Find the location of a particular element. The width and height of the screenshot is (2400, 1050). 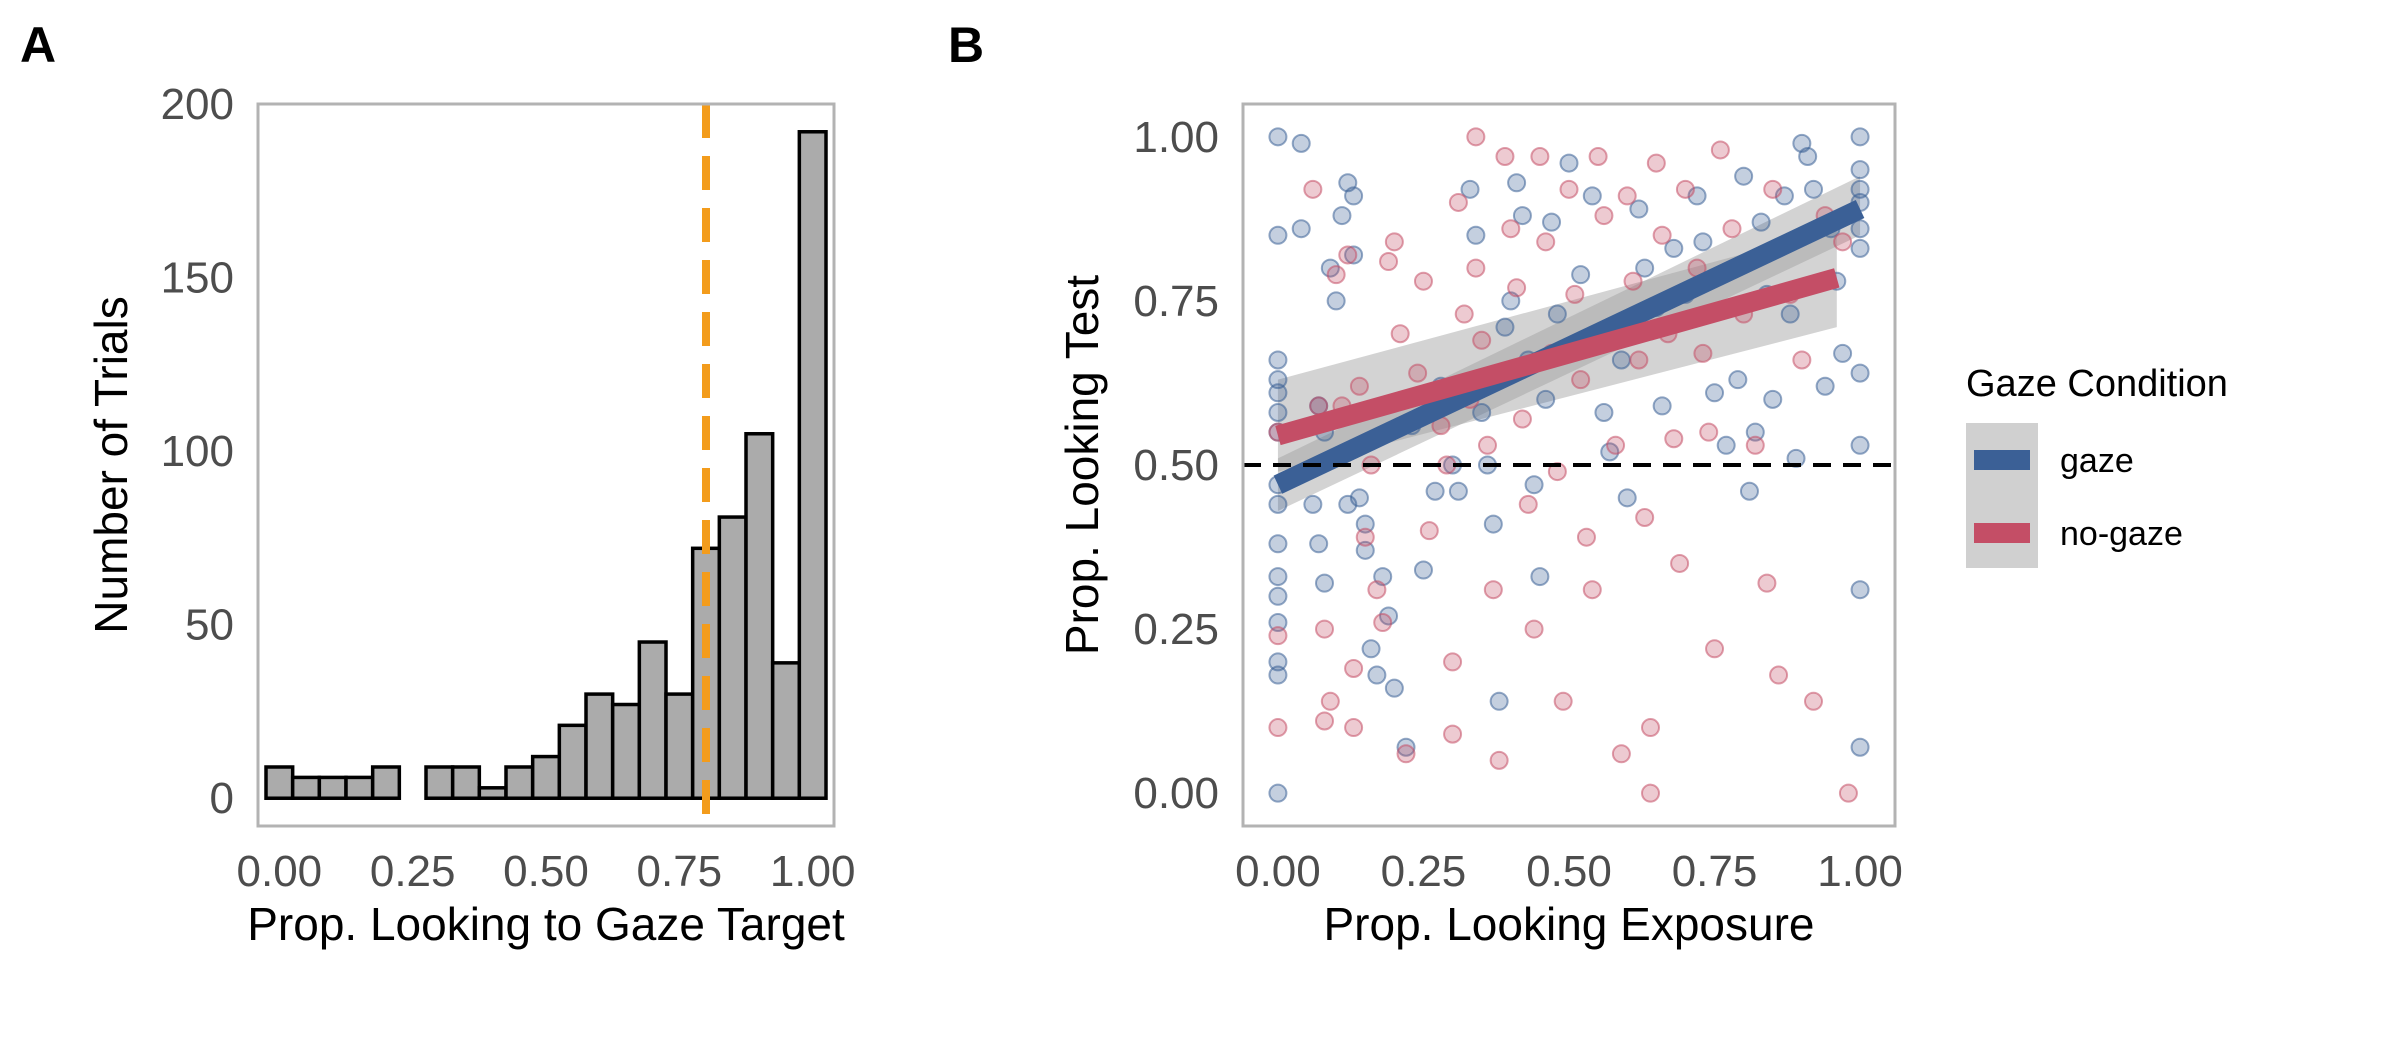

histogram-bars is located at coordinates (546, 465).